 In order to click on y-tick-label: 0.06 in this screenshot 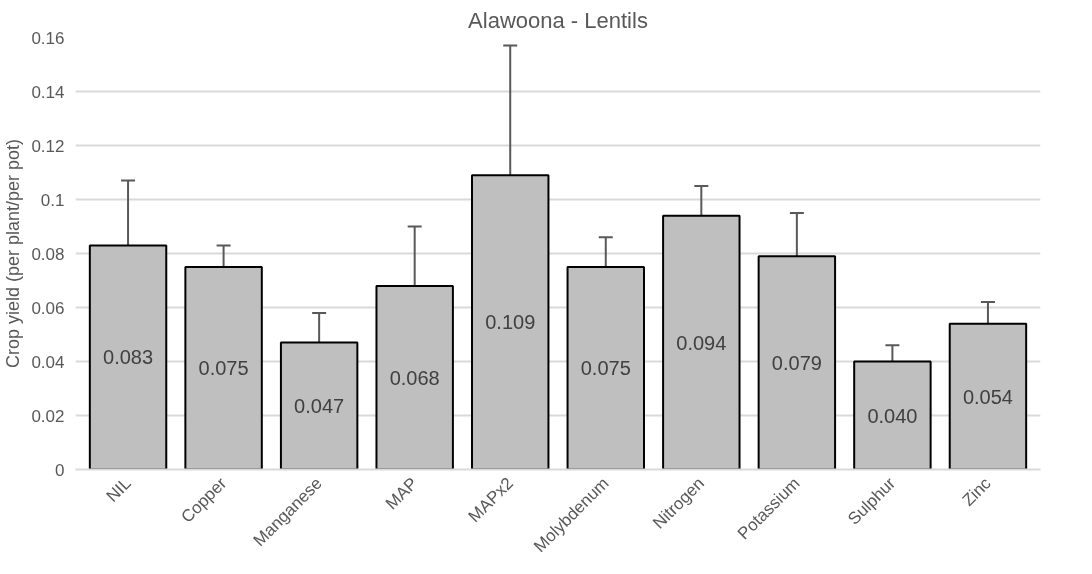, I will do `click(48, 308)`.